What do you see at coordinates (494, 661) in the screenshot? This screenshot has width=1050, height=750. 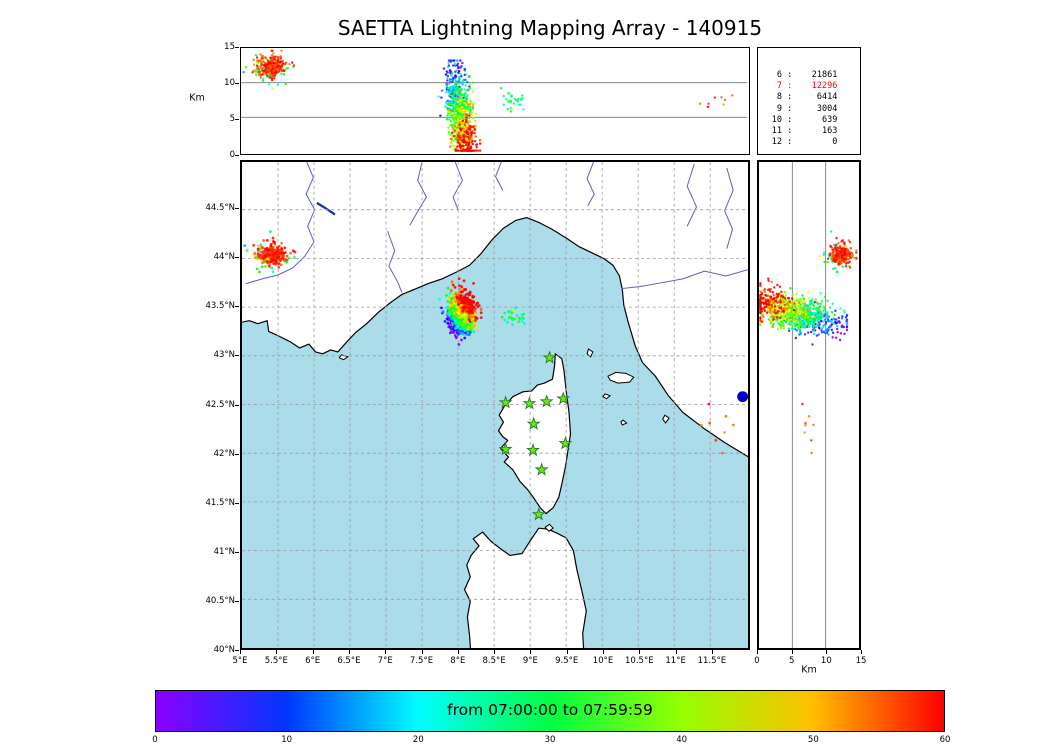 I see `lon-tick-label: 8.5°E` at bounding box center [494, 661].